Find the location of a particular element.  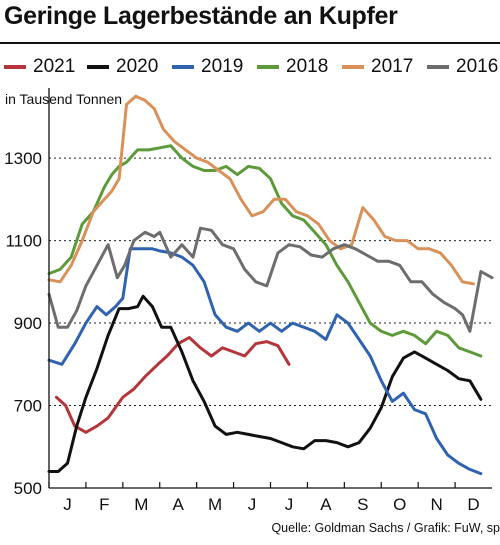

legend-label-2020: 2020 is located at coordinates (137, 66).